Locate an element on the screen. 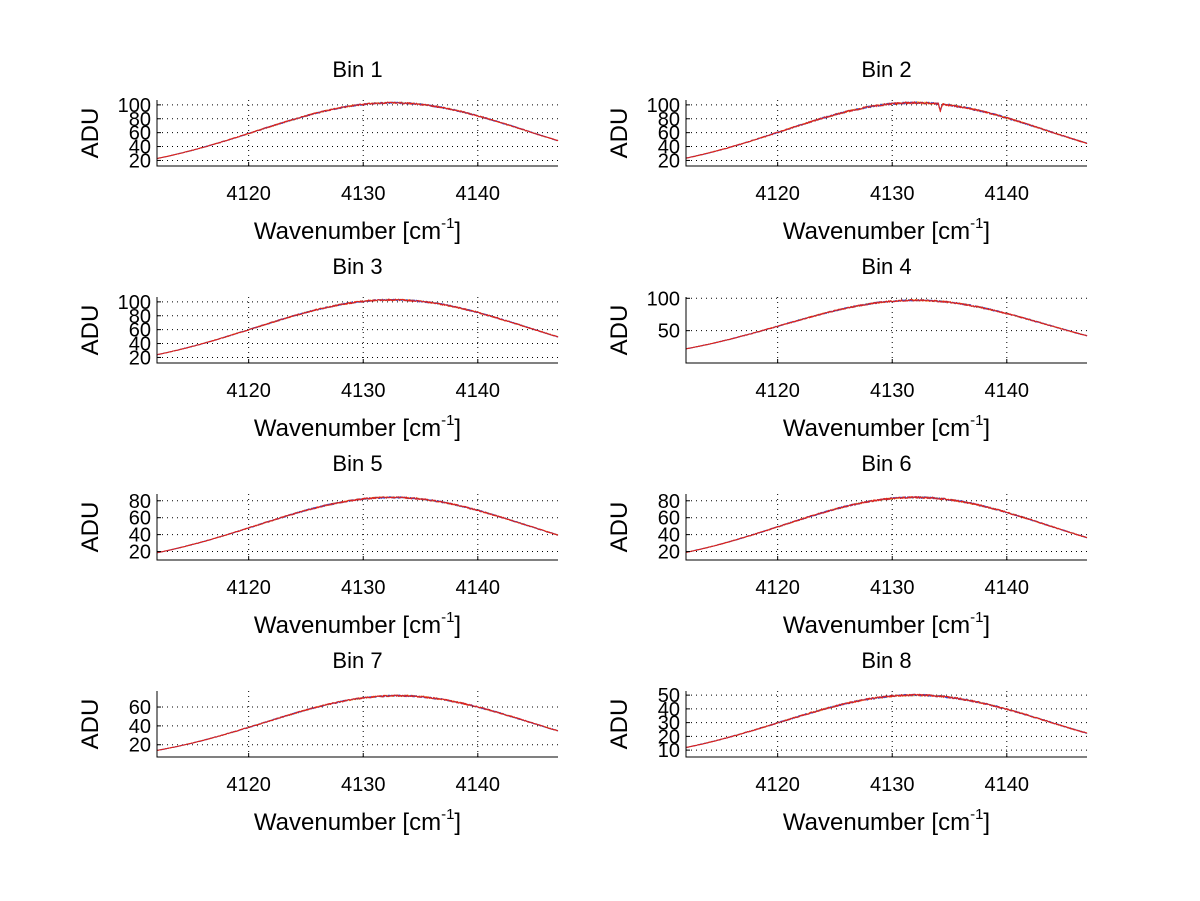  y-tick-label: 10 is located at coordinates (669, 751).